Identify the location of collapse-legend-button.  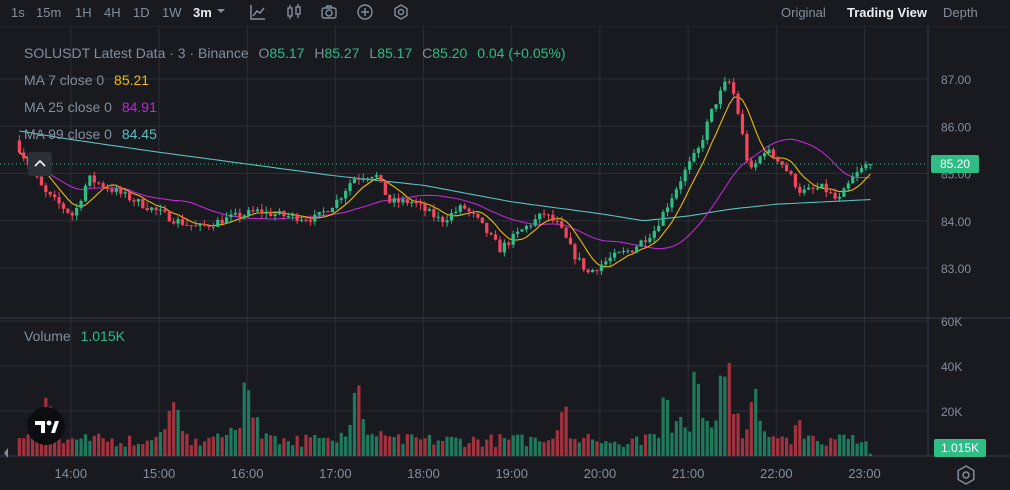
(40, 164).